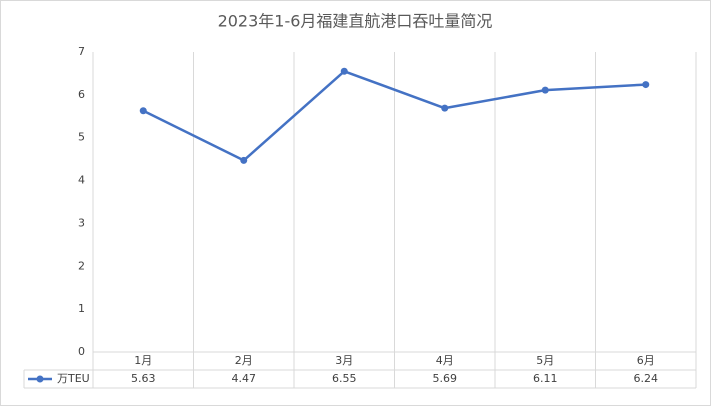 The height and width of the screenshot is (406, 711). I want to click on x-tick-label: 2月, so click(244, 360).